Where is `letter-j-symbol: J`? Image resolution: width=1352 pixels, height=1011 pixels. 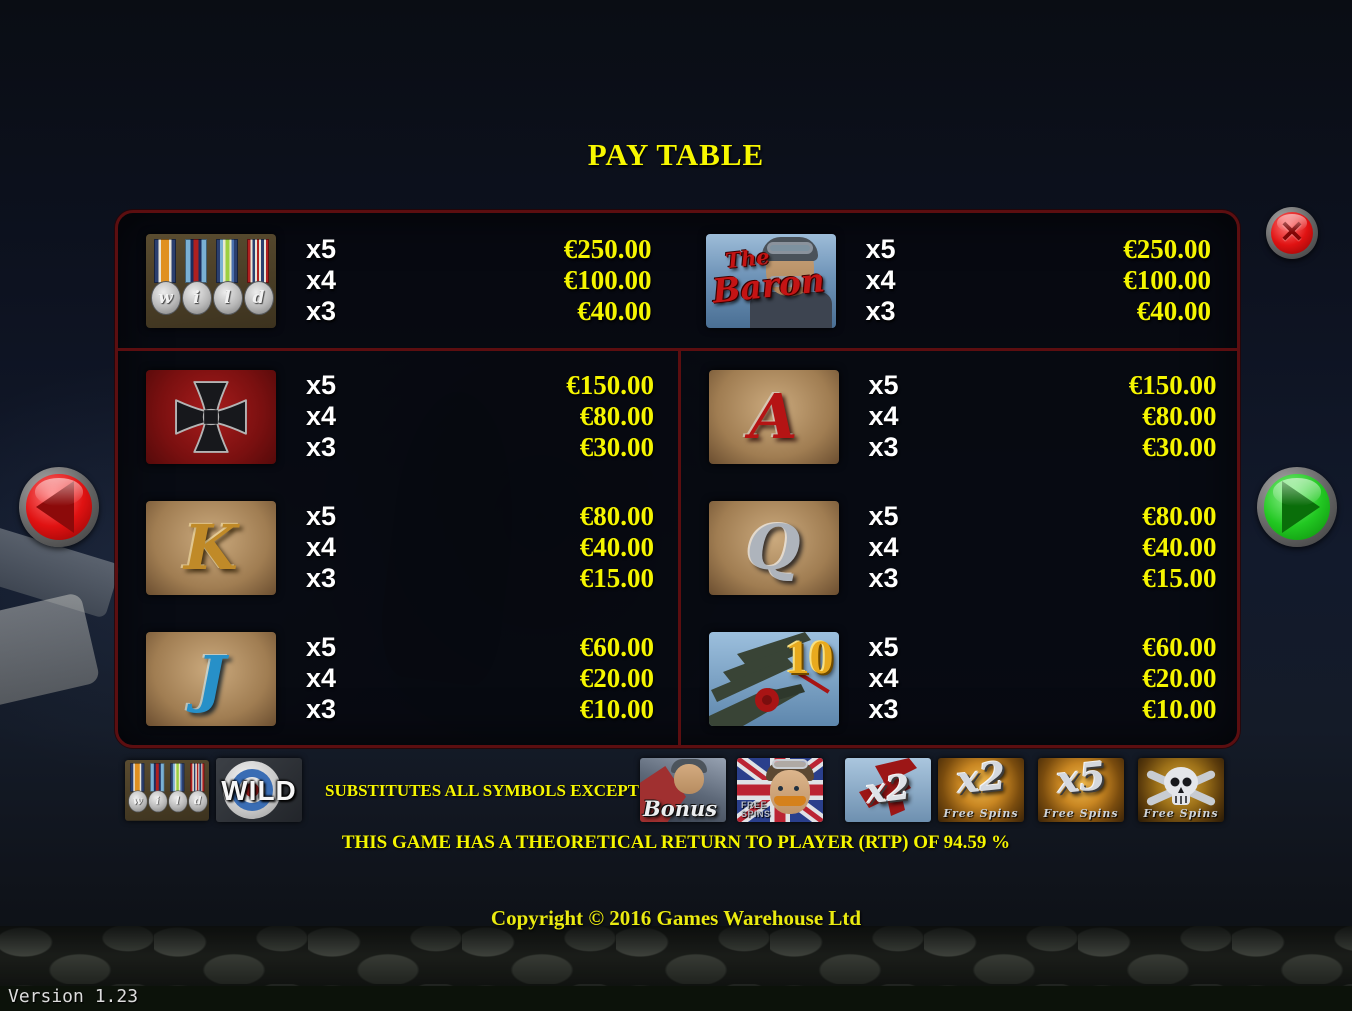
letter-j-symbol: J is located at coordinates (211, 678).